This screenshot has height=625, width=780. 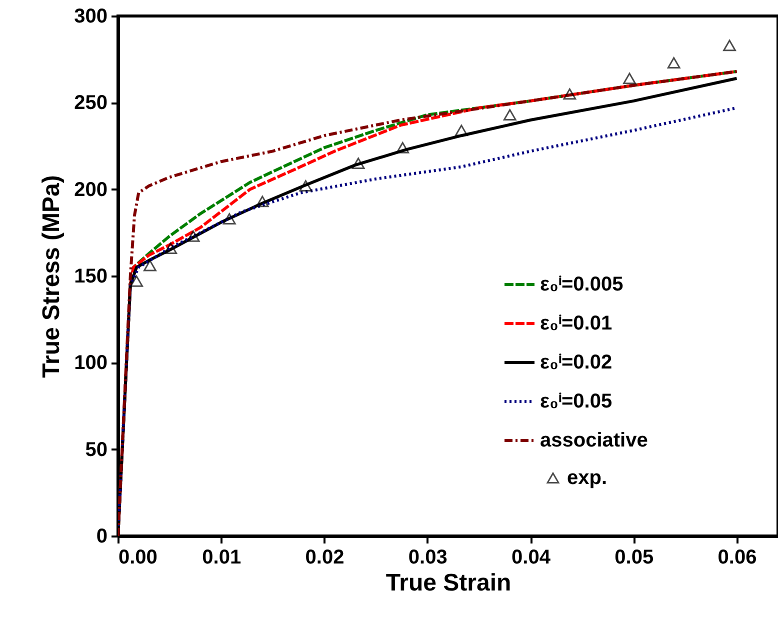 What do you see at coordinates (91, 103) in the screenshot?
I see `y-tick-label: 250` at bounding box center [91, 103].